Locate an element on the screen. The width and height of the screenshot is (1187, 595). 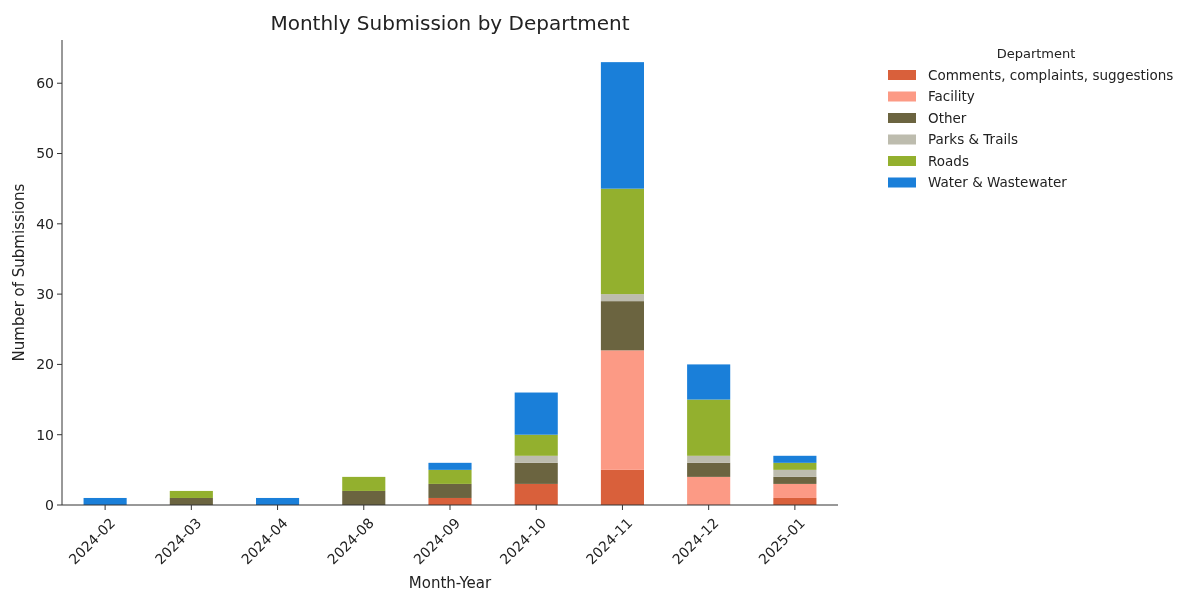
y-tick-label: 50 is located at coordinates (45, 153).